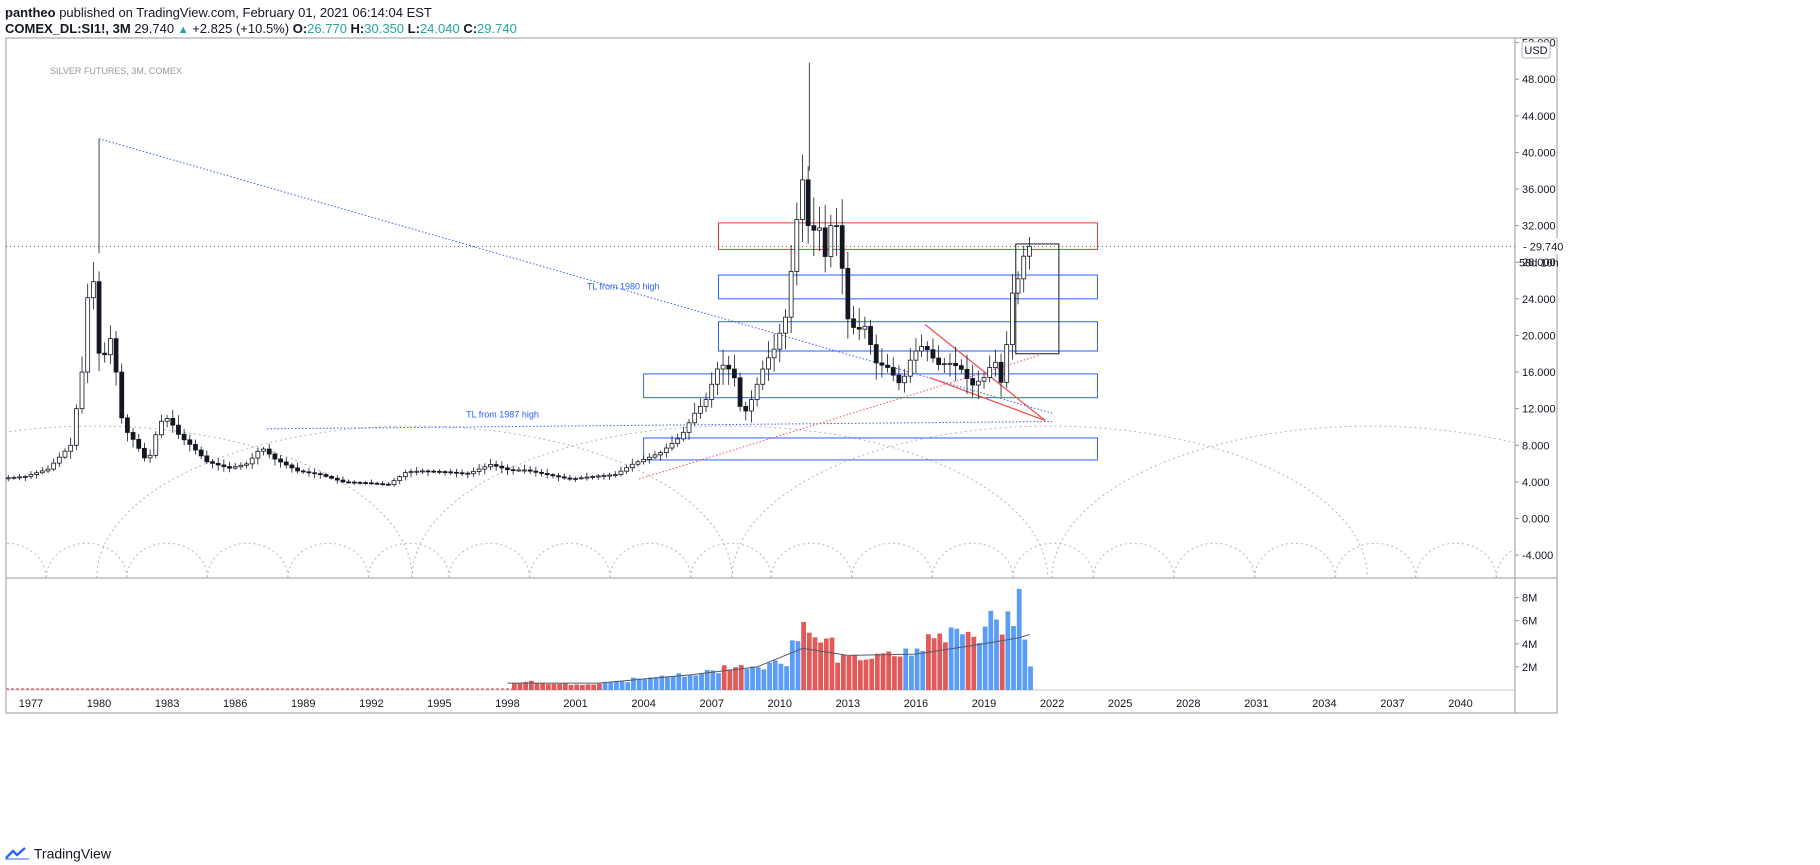 The image size is (1820, 865). Describe the element at coordinates (68, 28) in the screenshot. I see `symbol-label: COMEX_DL:SI1!, 3M` at that location.